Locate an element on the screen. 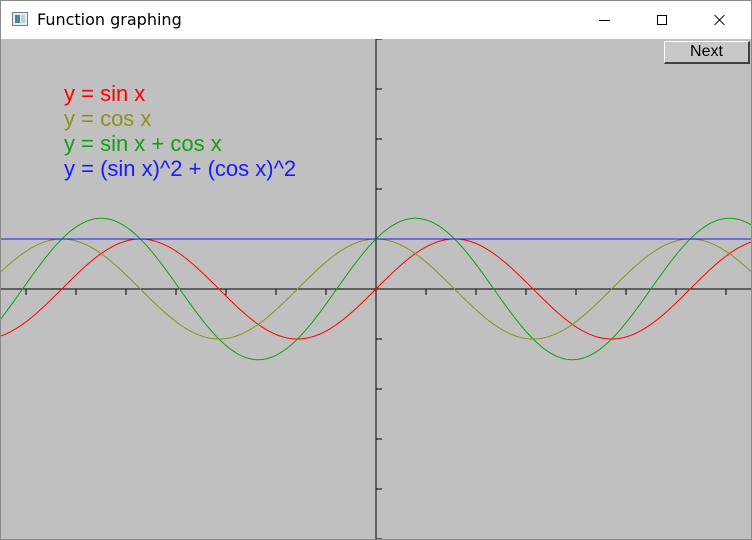 The height and width of the screenshot is (540, 752). legend-item-sin: y = sin x is located at coordinates (105, 93).